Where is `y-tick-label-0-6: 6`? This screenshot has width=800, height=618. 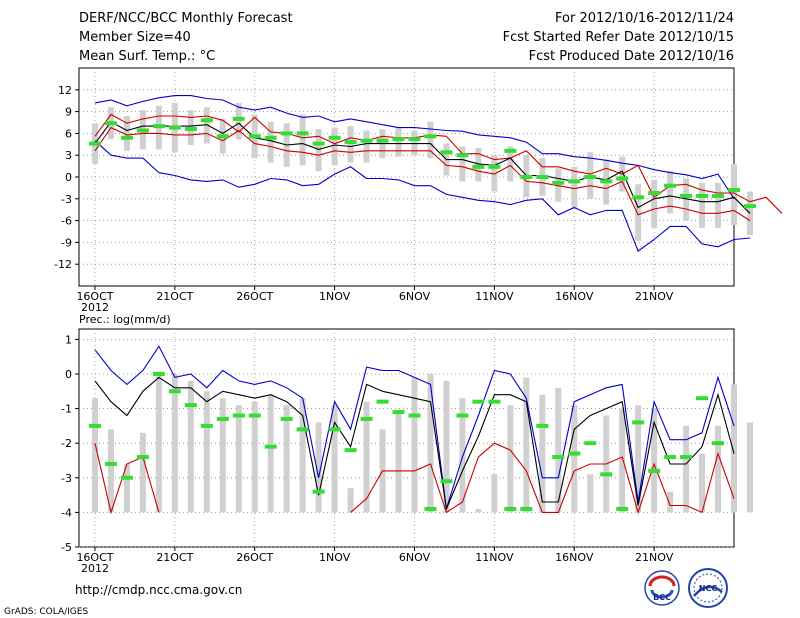 y-tick-label-0-6: 6 is located at coordinates (68, 133).